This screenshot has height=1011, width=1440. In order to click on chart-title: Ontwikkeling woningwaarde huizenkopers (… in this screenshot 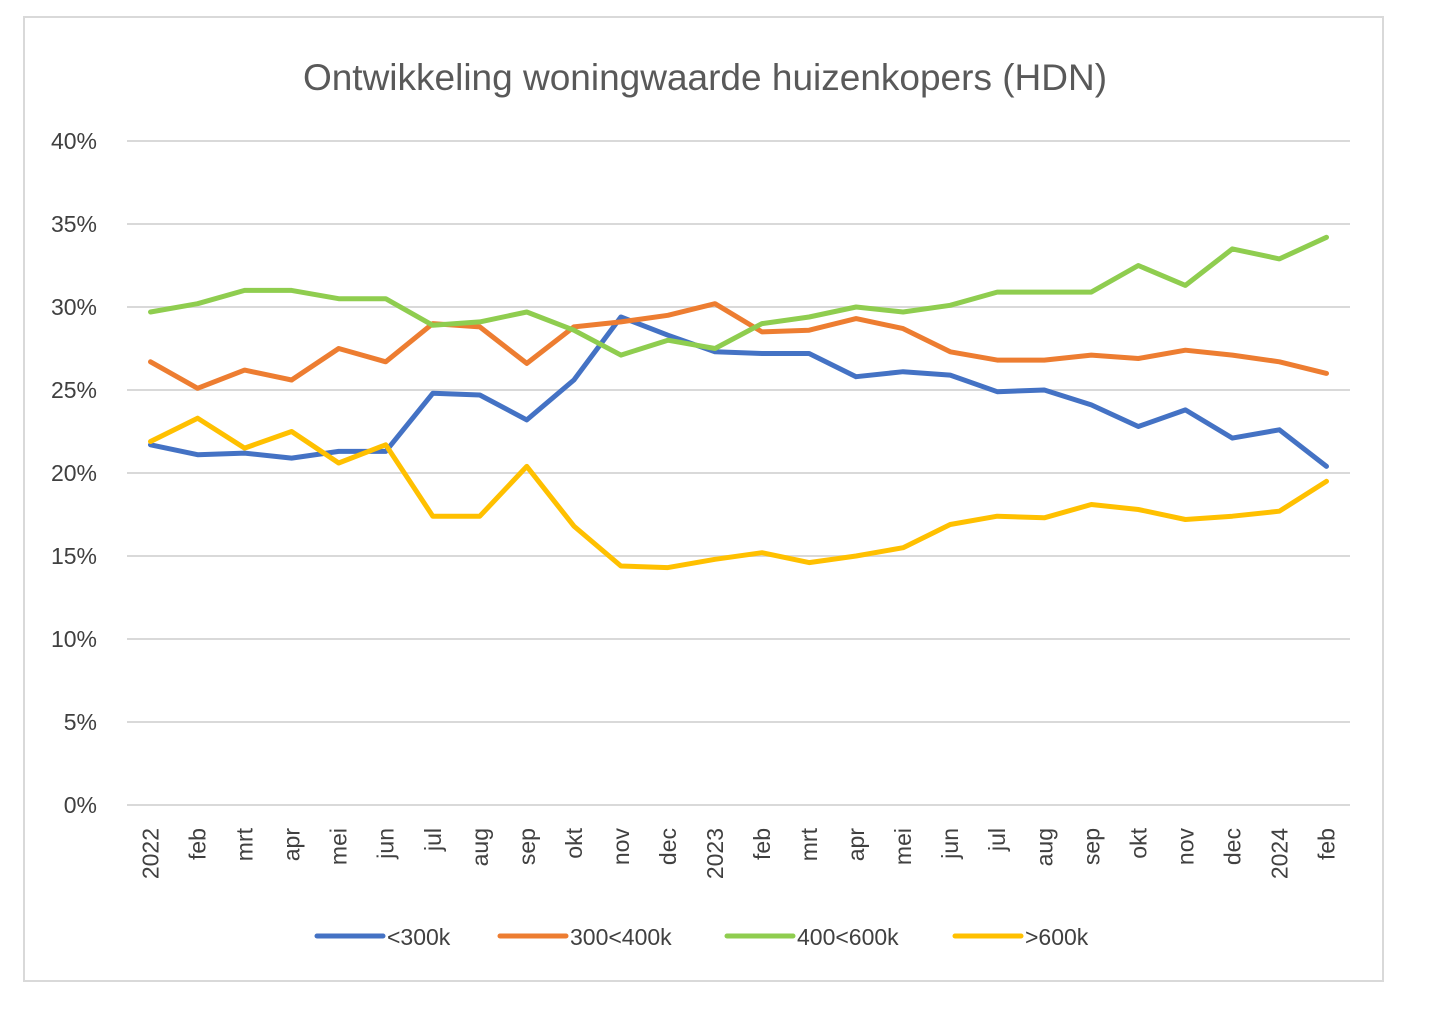, I will do `click(705, 77)`.